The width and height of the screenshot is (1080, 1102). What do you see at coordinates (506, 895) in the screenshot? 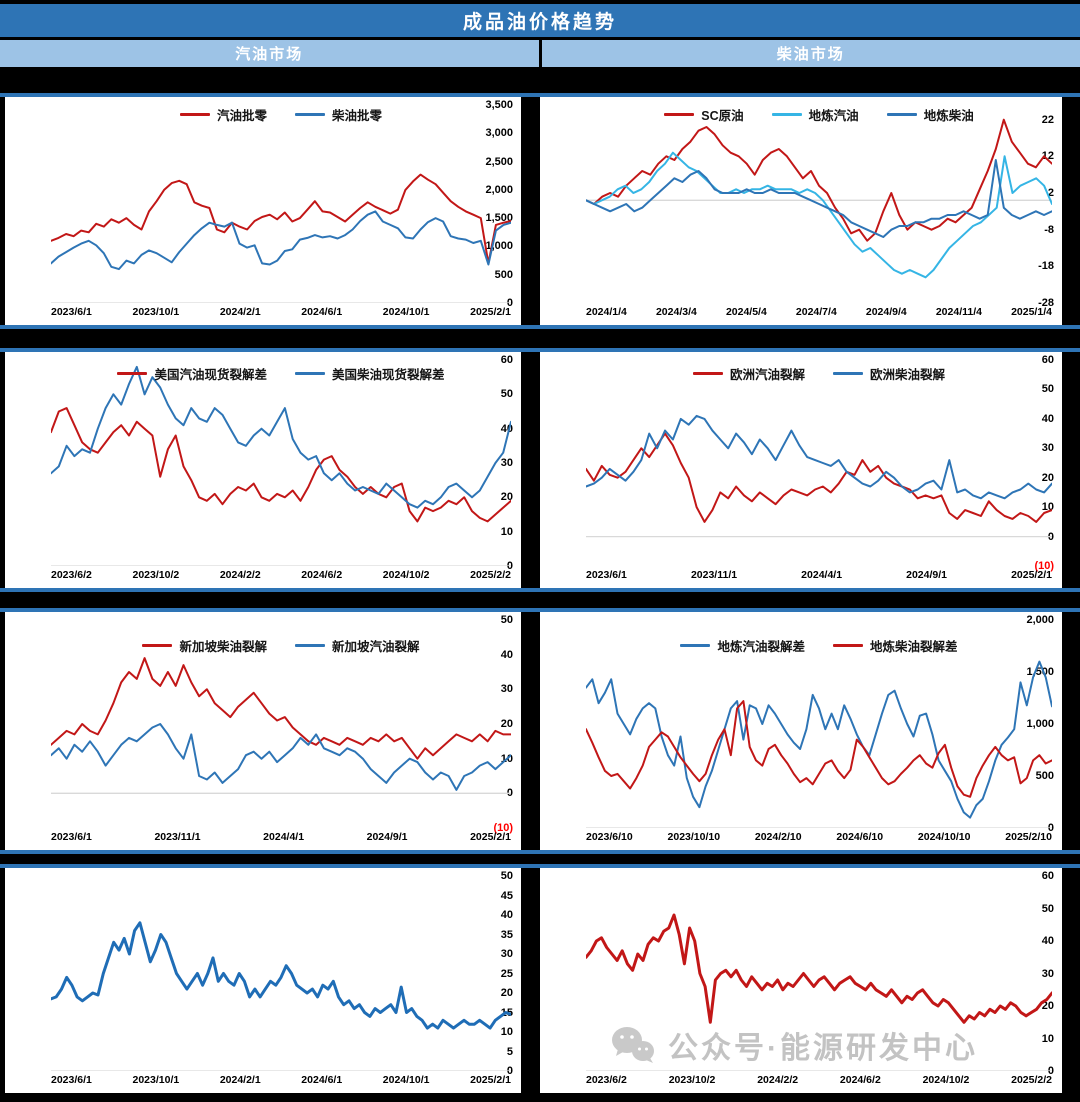
I see `y-tick-label: 45` at bounding box center [506, 895].